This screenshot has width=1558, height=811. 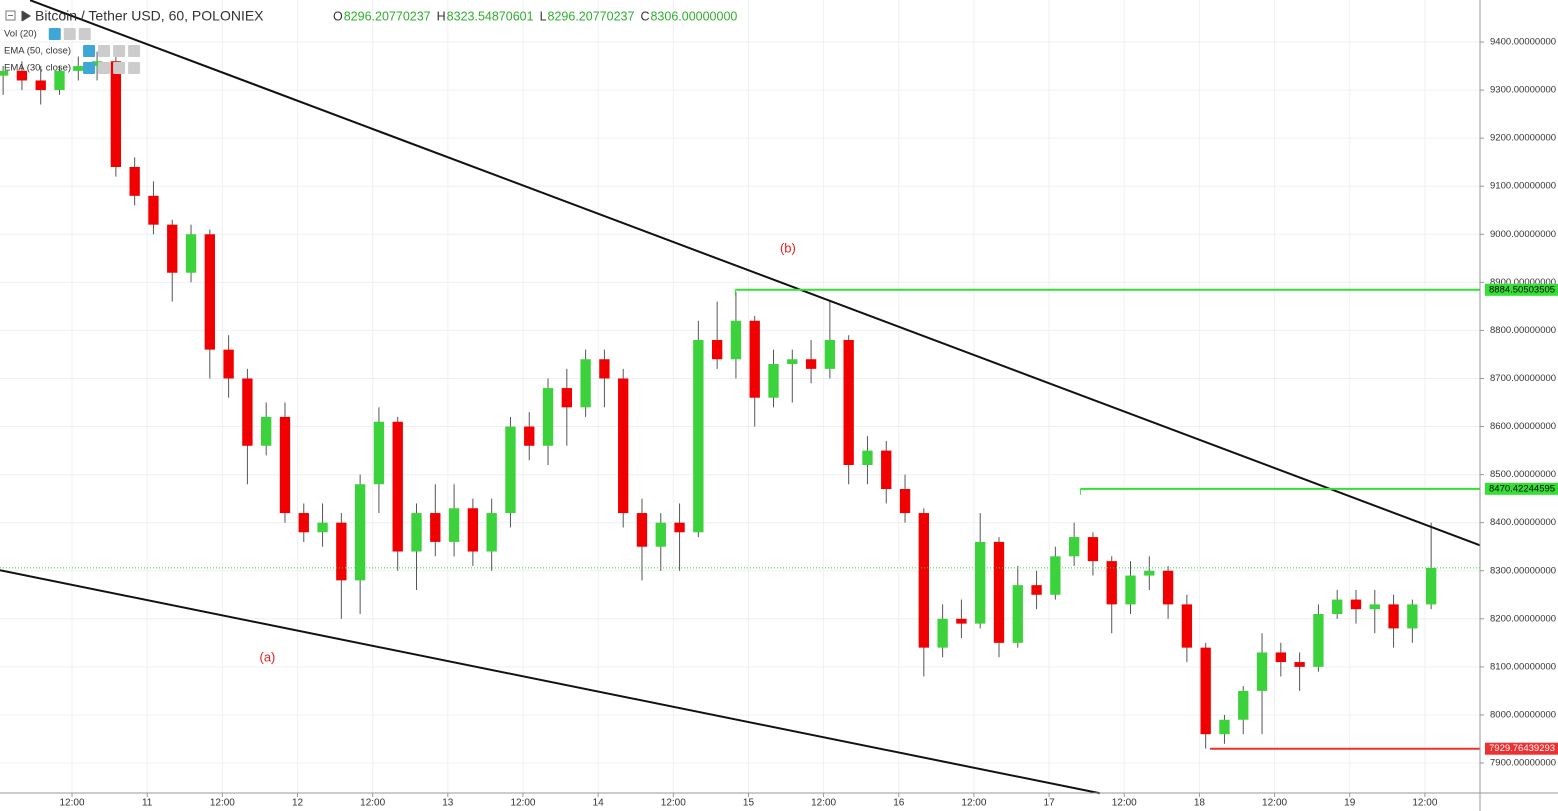 What do you see at coordinates (298, 803) in the screenshot?
I see `x-tick-label: 12` at bounding box center [298, 803].